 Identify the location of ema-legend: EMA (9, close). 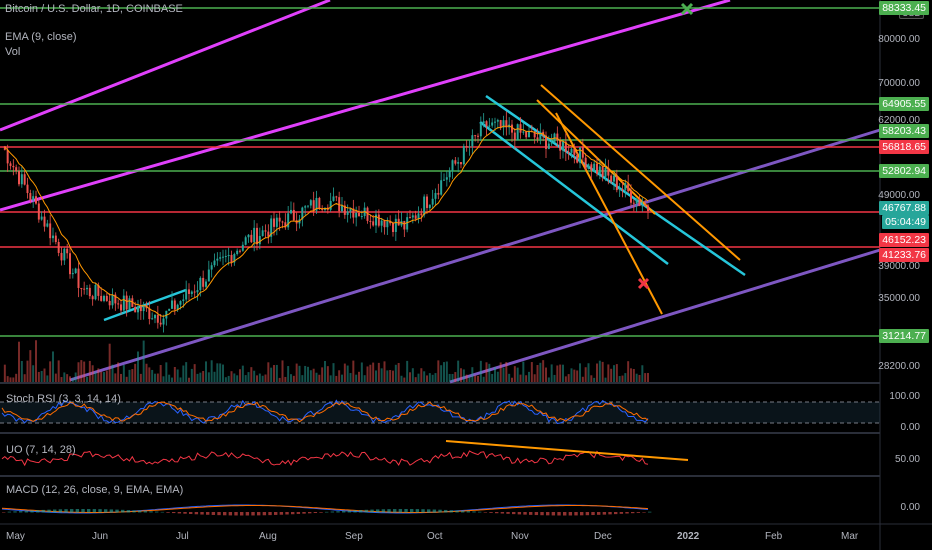
(41, 37).